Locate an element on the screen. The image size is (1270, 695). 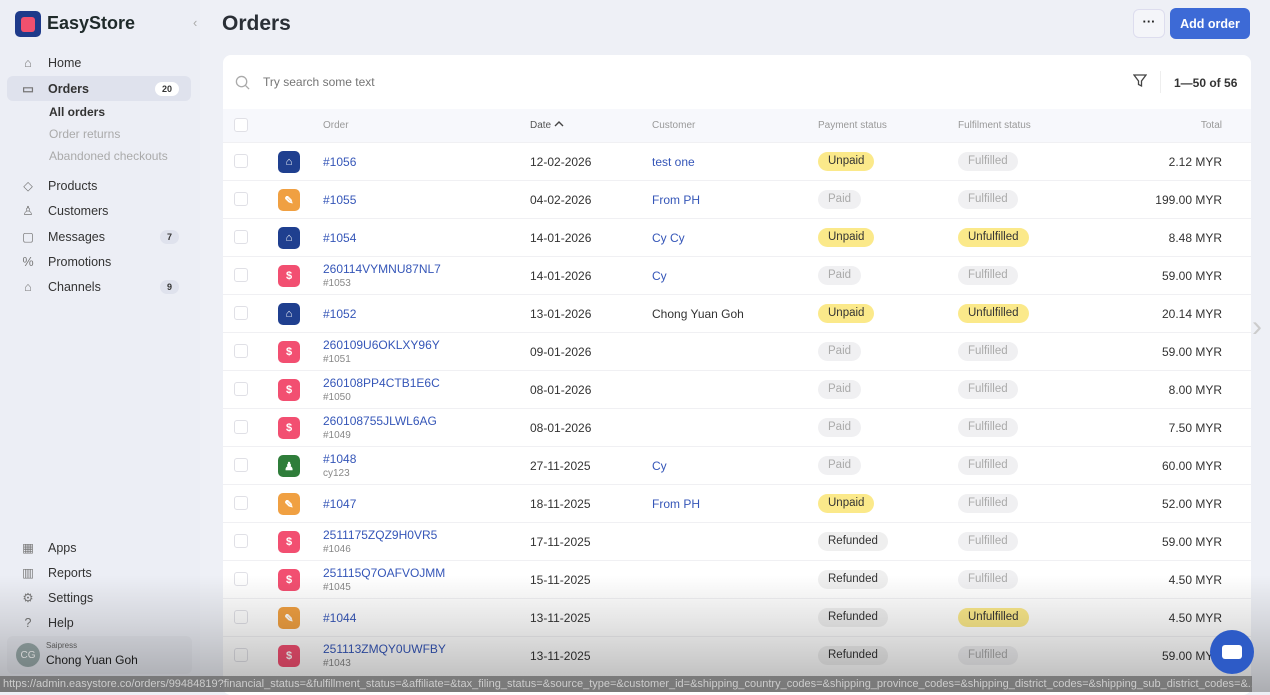
order-link: 2511175ZQZ9H0VR5 is located at coordinates (380, 535).